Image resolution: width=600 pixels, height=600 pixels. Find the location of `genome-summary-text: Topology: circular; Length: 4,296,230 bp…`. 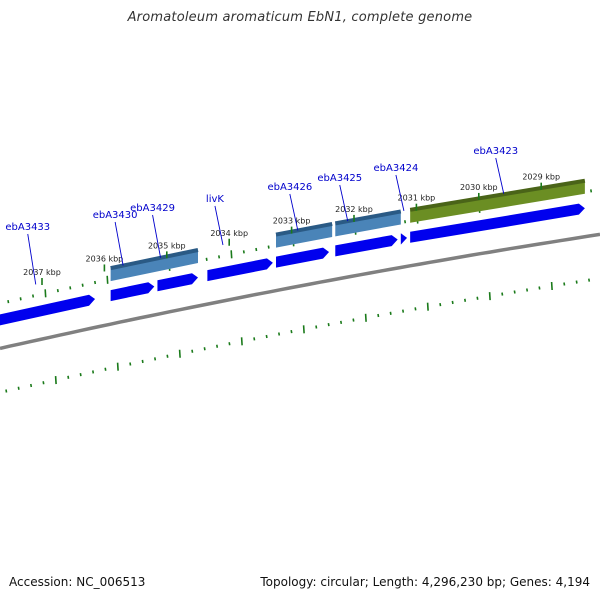

genome-summary-text: Topology: circular; Length: 4,296,230 bp… is located at coordinates (425, 582).